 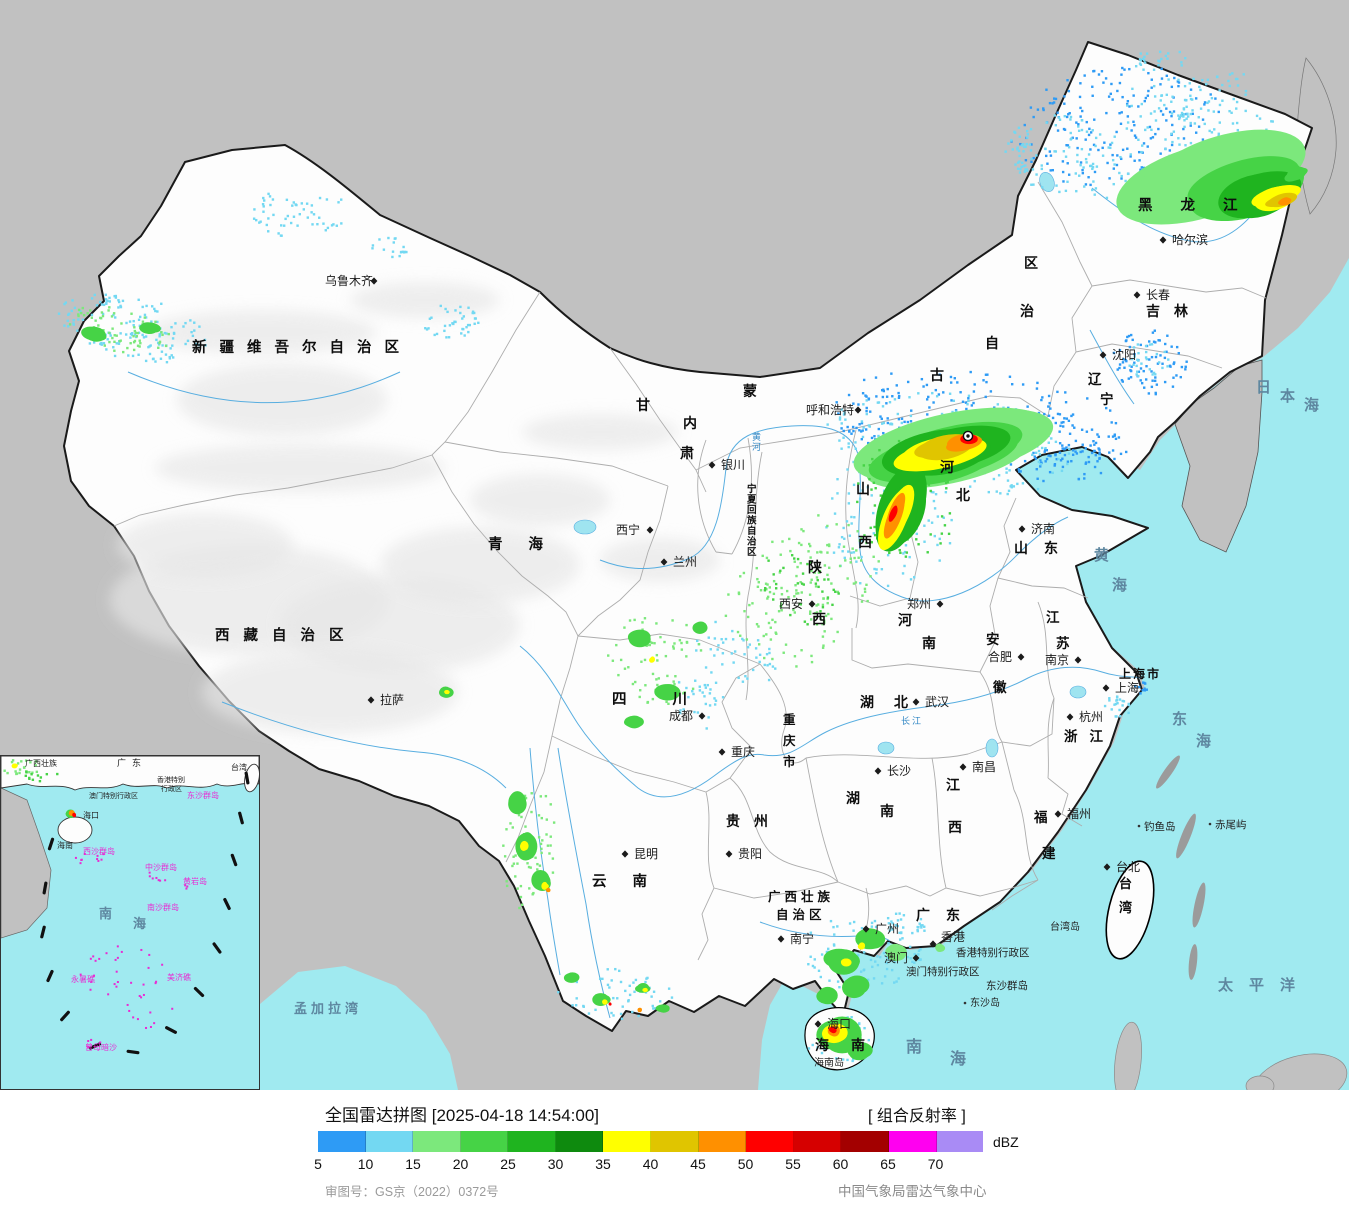 I want to click on city-label: 长春, so click(x=1158, y=295).